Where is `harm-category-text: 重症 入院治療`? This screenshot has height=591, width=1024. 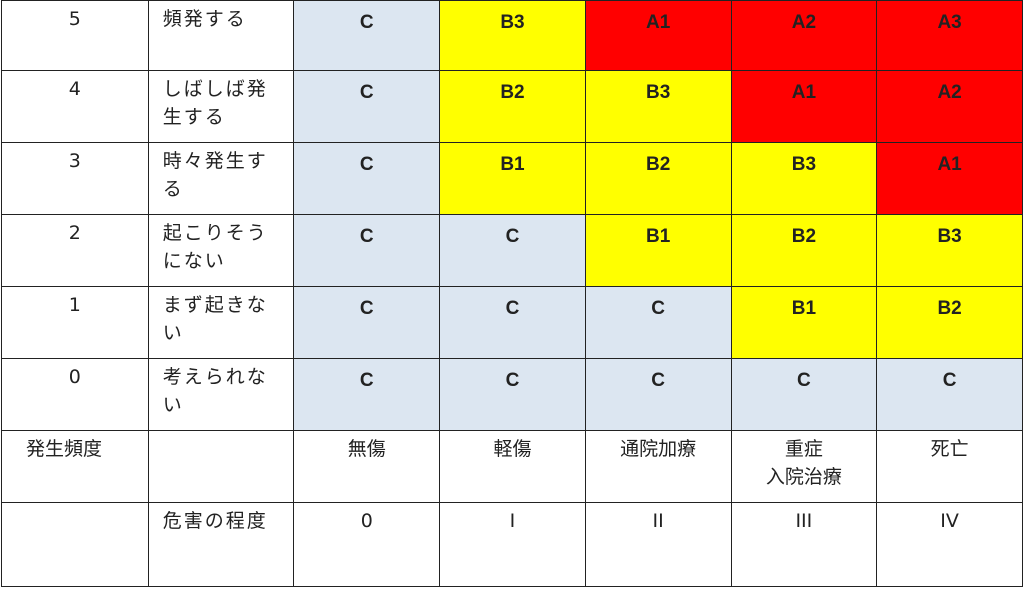
harm-category-text: 重症 入院治療 is located at coordinates (803, 463).